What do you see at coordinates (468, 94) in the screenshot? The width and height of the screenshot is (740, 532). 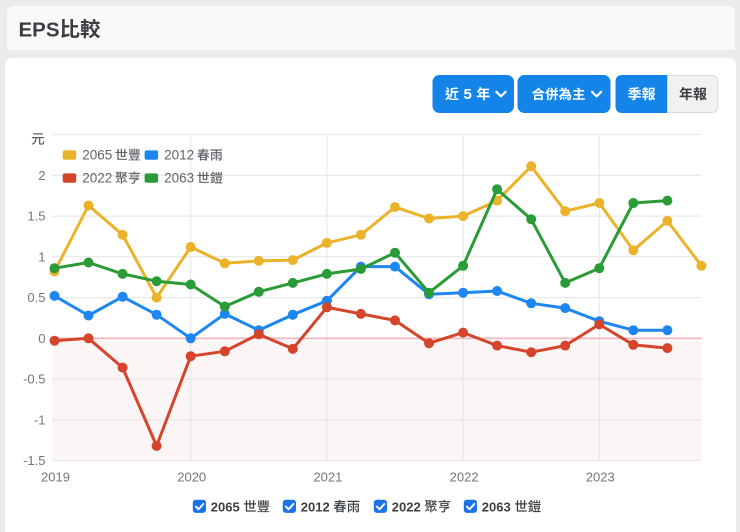 I see `svg-text: 5` at bounding box center [468, 94].